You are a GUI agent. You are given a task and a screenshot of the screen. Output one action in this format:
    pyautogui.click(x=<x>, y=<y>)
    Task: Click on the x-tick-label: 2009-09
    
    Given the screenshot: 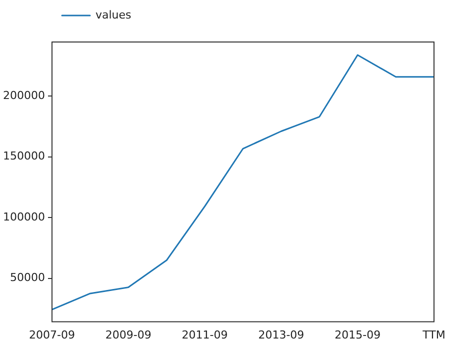 What is the action you would take?
    pyautogui.click(x=128, y=335)
    